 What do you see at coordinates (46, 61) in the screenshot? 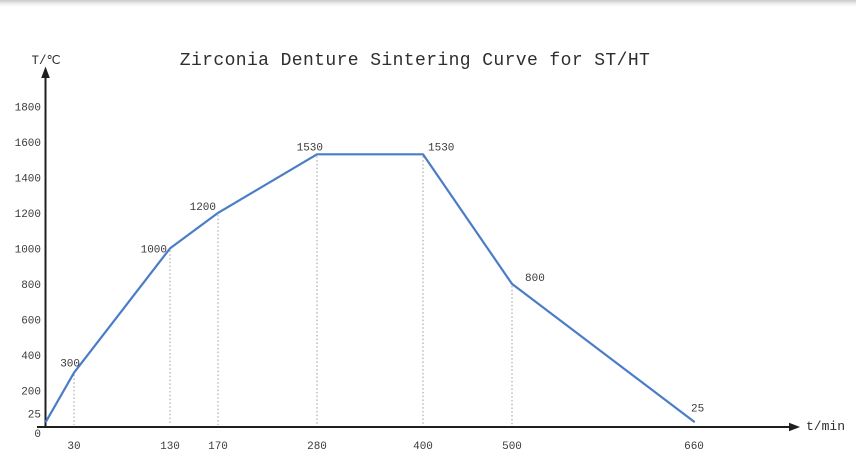
I see `y-axis-label: T/℃` at bounding box center [46, 61].